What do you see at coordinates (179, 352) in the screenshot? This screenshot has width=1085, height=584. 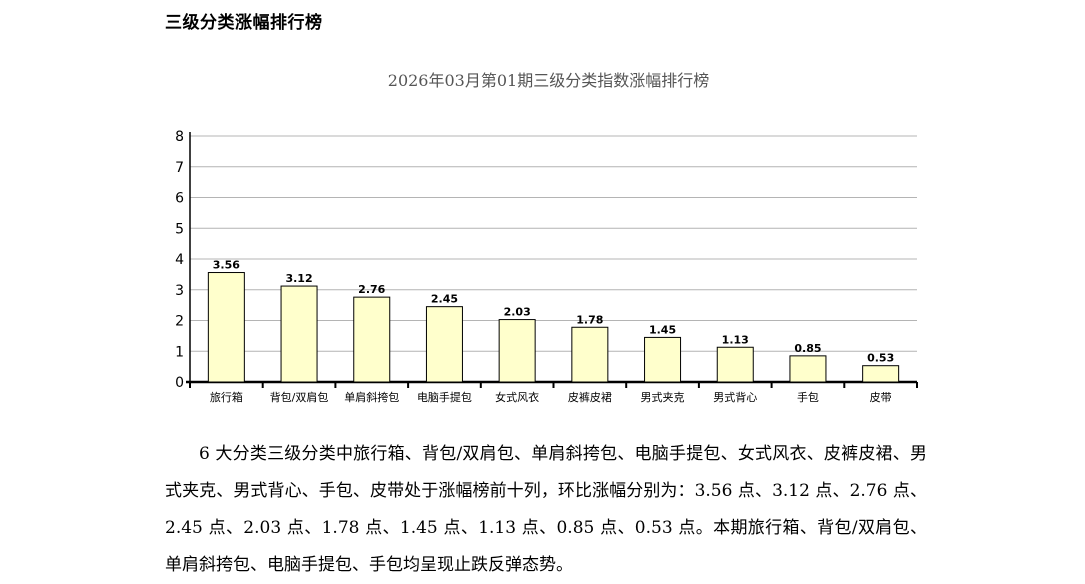 I see `y-tick-label: 1` at bounding box center [179, 352].